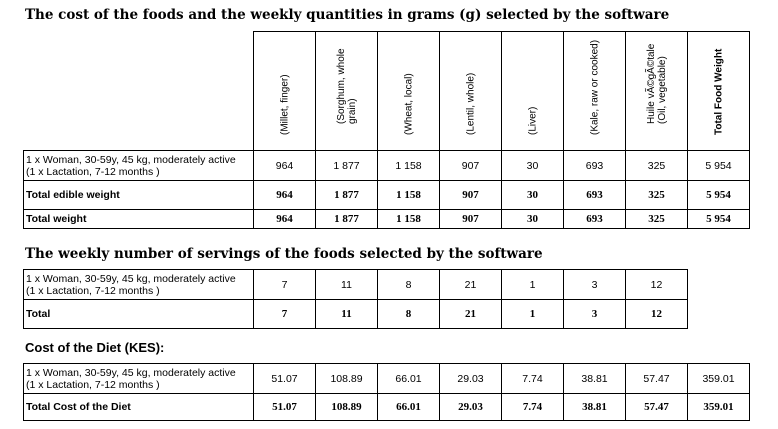 The image size is (778, 429). Describe the element at coordinates (470, 103) in the screenshot. I see `column-header-label: (Lentil, whole)` at that location.